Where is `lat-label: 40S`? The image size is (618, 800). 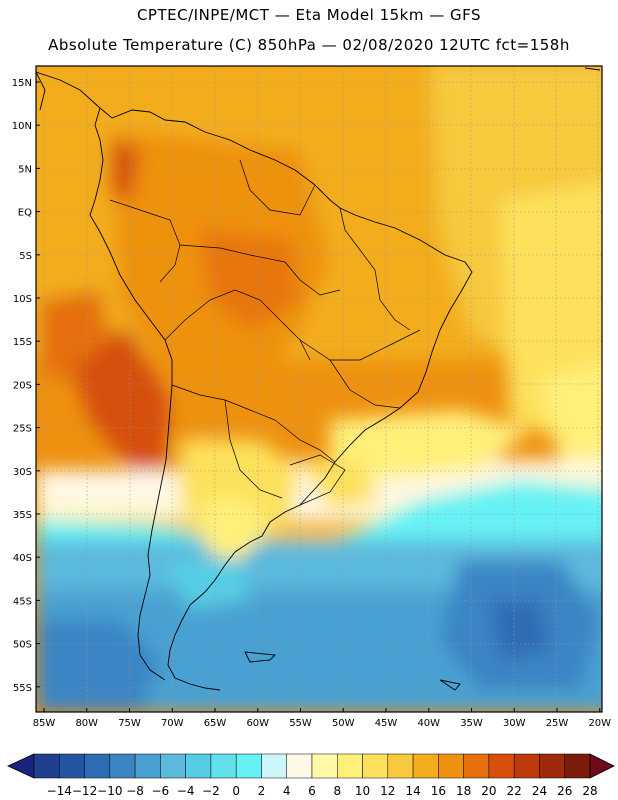 lat-label: 40S is located at coordinates (22, 558).